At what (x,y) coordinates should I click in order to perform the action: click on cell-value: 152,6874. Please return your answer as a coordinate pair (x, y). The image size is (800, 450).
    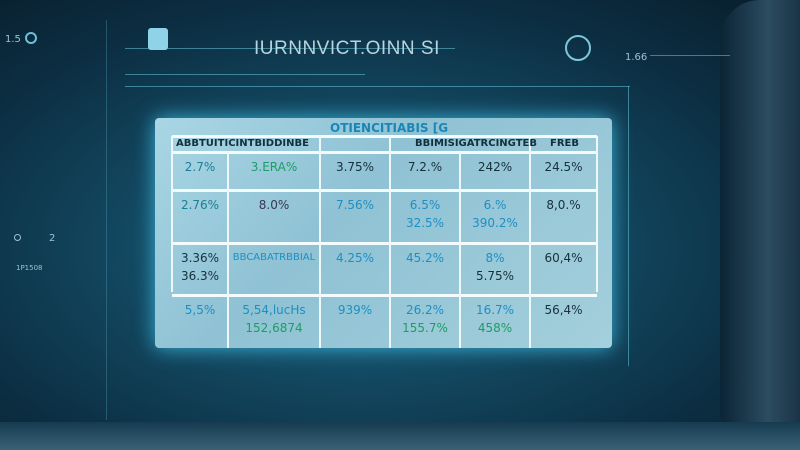
    Looking at the image, I should click on (274, 328).